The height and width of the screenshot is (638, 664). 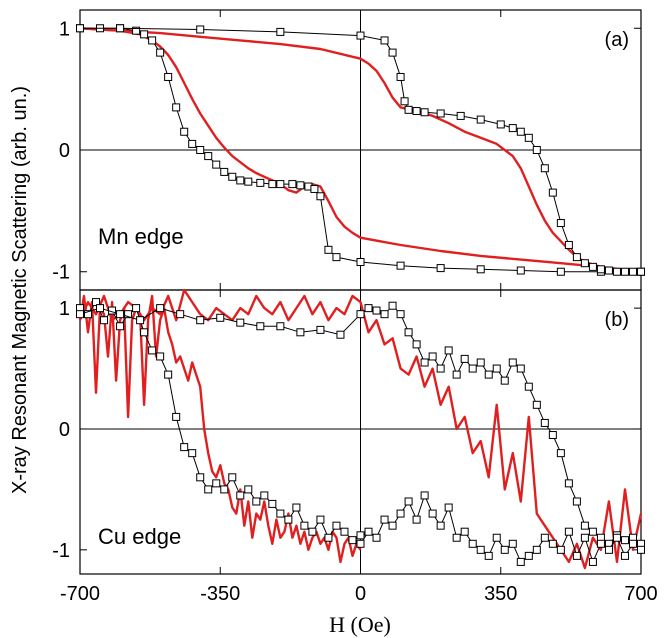 What do you see at coordinates (360, 624) in the screenshot?
I see `x-axis-label: H (Oe)` at bounding box center [360, 624].